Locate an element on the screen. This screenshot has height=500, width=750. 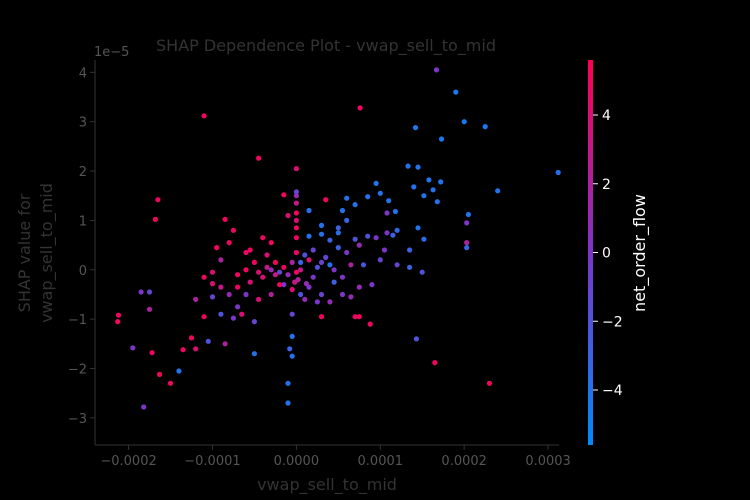
colorbar-tick-label: 2 is located at coordinates (606, 185).